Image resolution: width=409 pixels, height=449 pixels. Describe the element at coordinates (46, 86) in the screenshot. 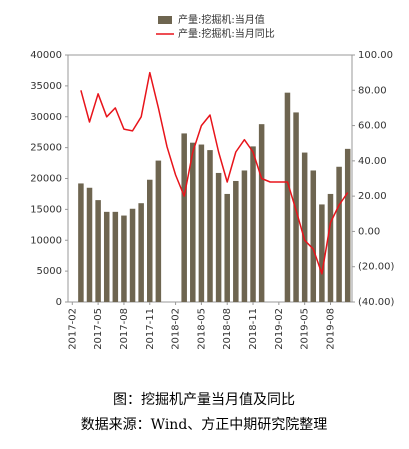

I see `y-tick-label: 35000` at that location.